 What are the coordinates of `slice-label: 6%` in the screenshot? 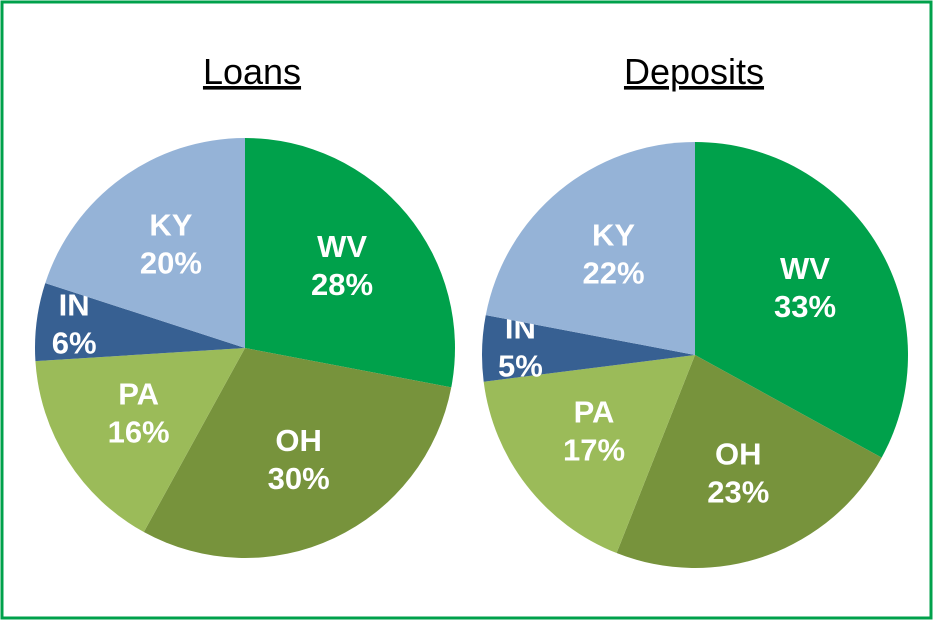 It's located at (74, 343).